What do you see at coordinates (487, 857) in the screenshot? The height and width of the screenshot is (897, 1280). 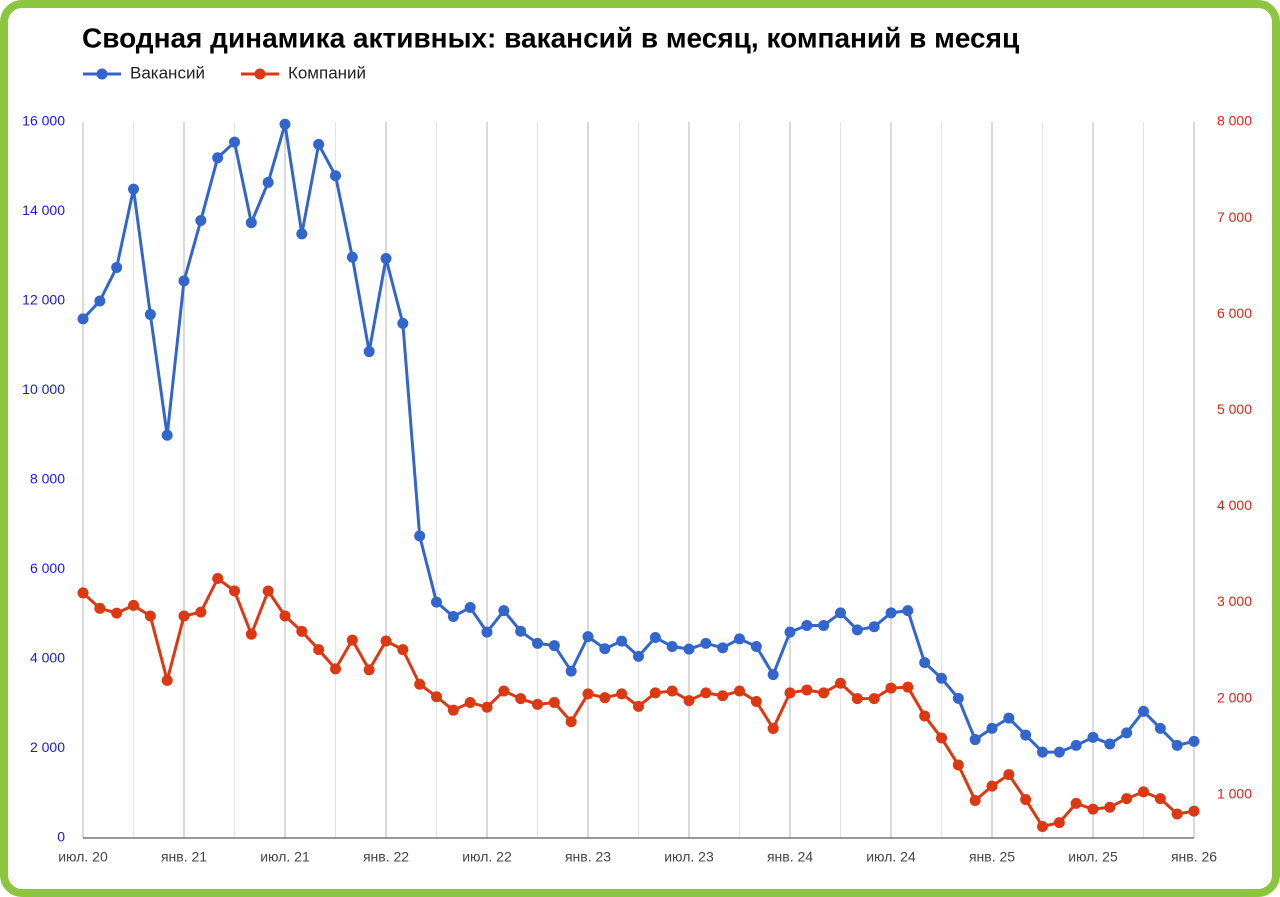 I see `x-tick-label: июл. 22` at bounding box center [487, 857].